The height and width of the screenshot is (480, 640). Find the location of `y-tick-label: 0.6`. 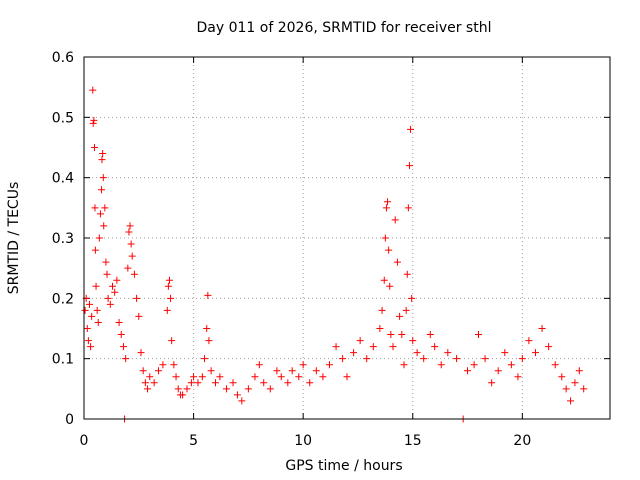

y-tick-label: 0.6 is located at coordinates (63, 58).